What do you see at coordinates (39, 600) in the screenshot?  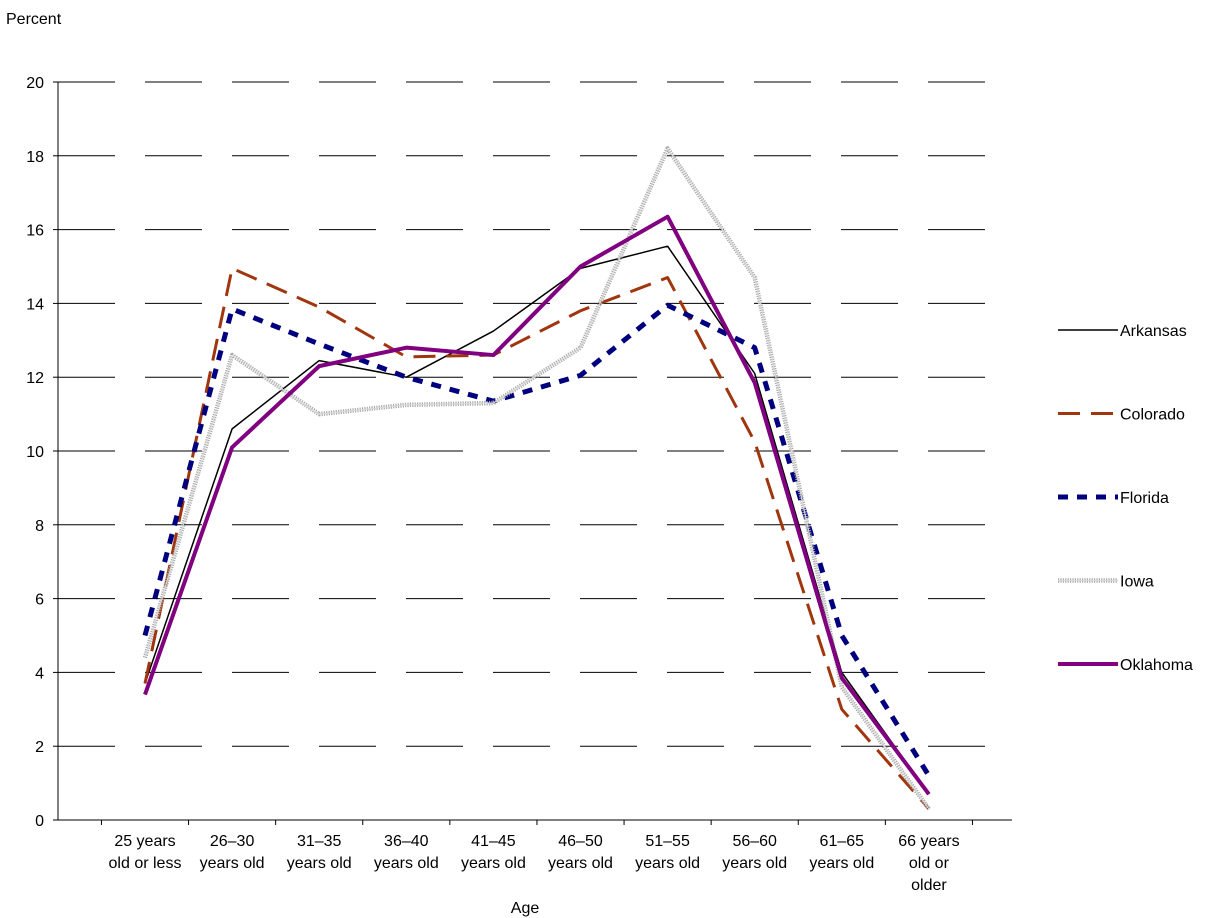 I see `y-tick-label: 6` at bounding box center [39, 600].